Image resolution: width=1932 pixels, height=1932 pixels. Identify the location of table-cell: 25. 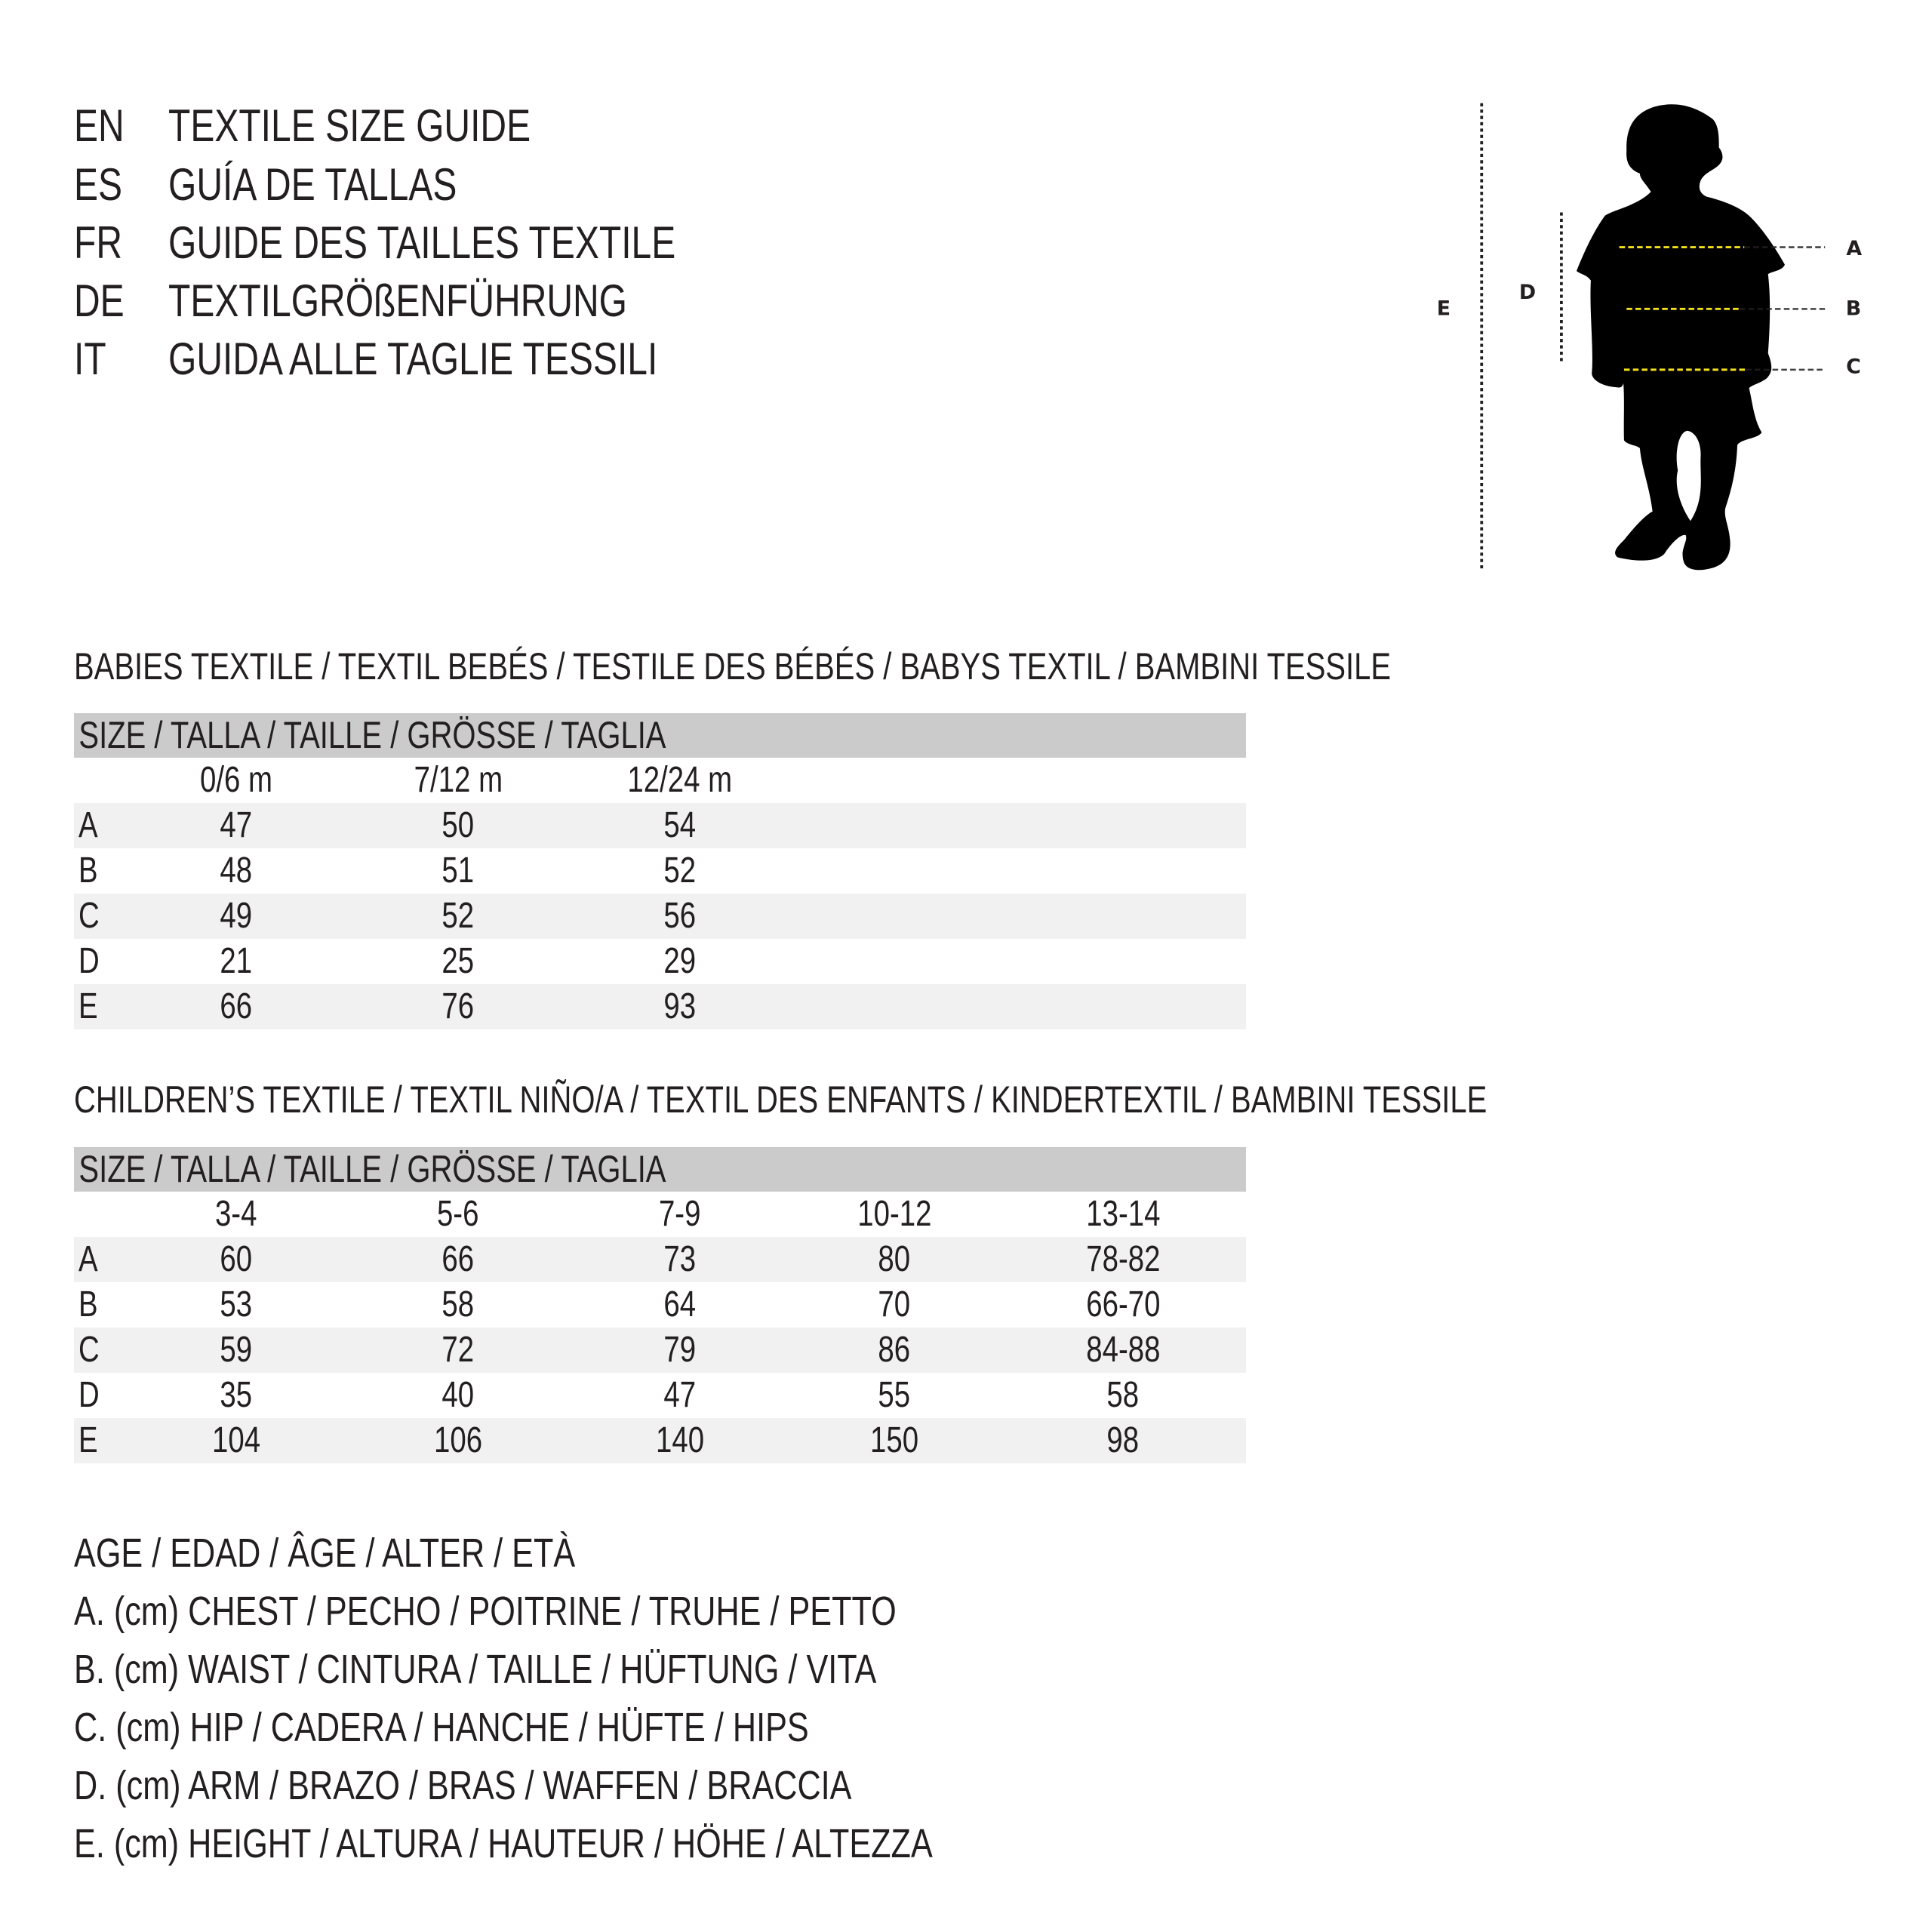
(458, 961).